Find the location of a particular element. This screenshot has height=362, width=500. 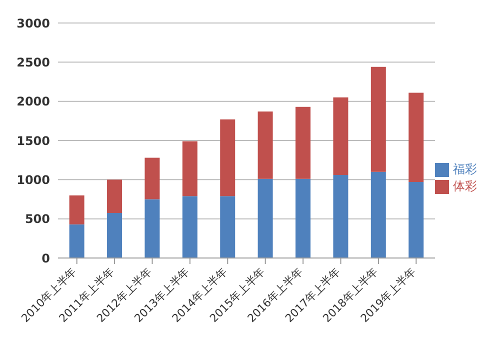

y-tick-label: 1500 is located at coordinates (33, 141).